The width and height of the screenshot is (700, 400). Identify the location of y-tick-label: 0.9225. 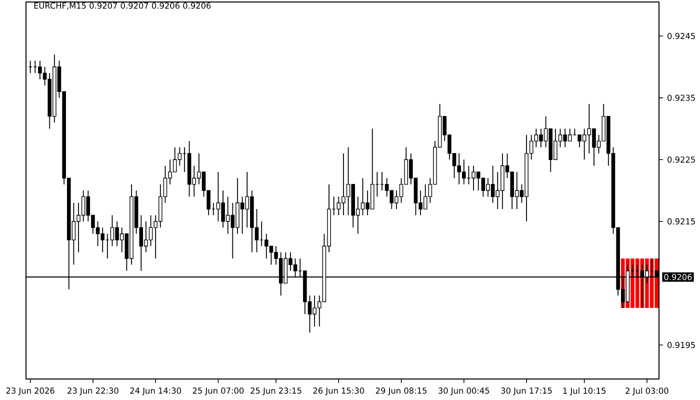
(681, 159).